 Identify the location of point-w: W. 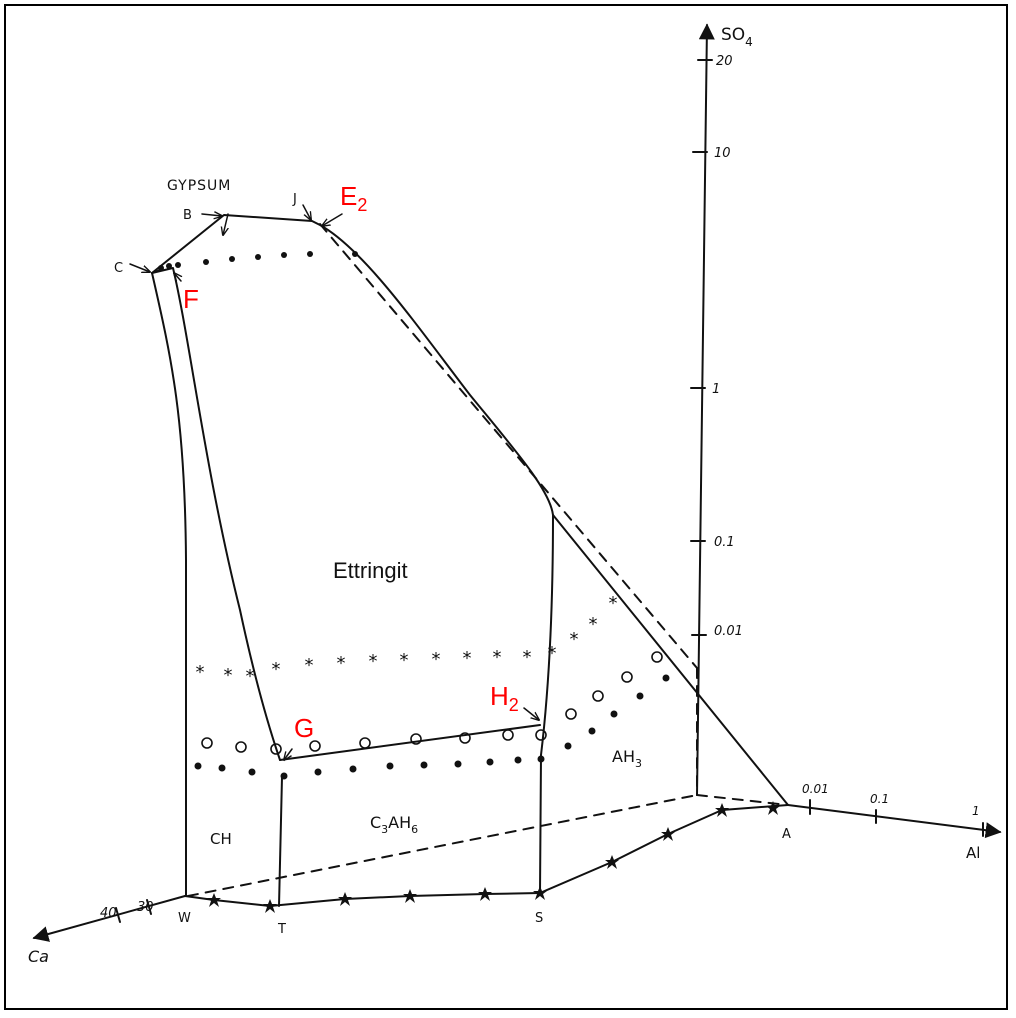
(184, 918).